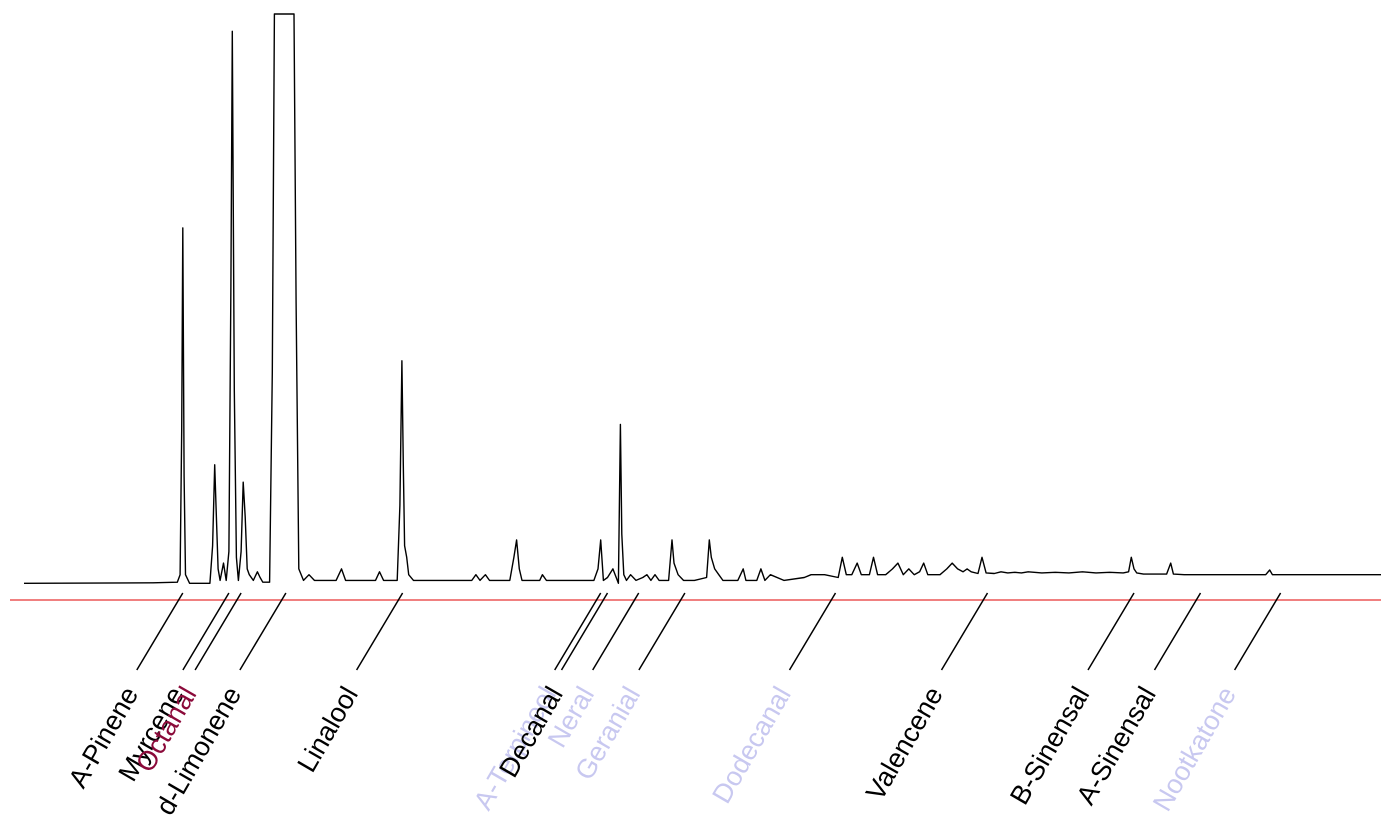  What do you see at coordinates (904, 744) in the screenshot?
I see `peak-label: Valencene` at bounding box center [904, 744].